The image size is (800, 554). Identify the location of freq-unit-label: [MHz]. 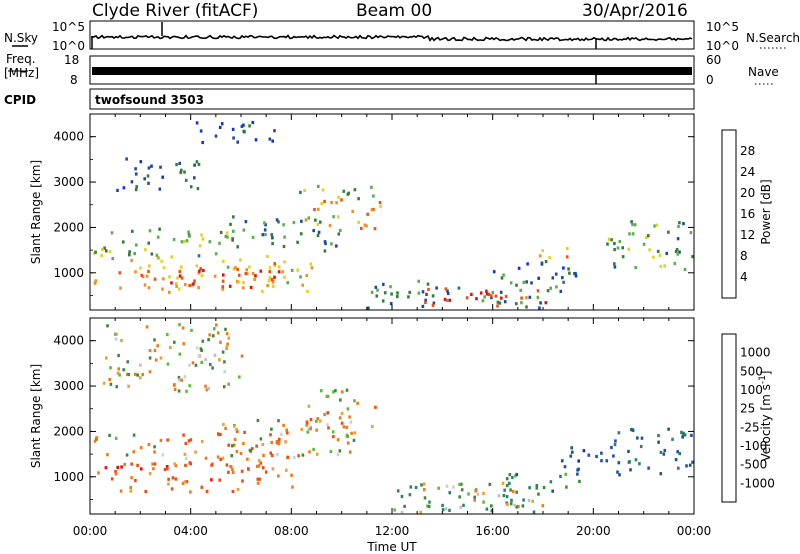
(21, 73).